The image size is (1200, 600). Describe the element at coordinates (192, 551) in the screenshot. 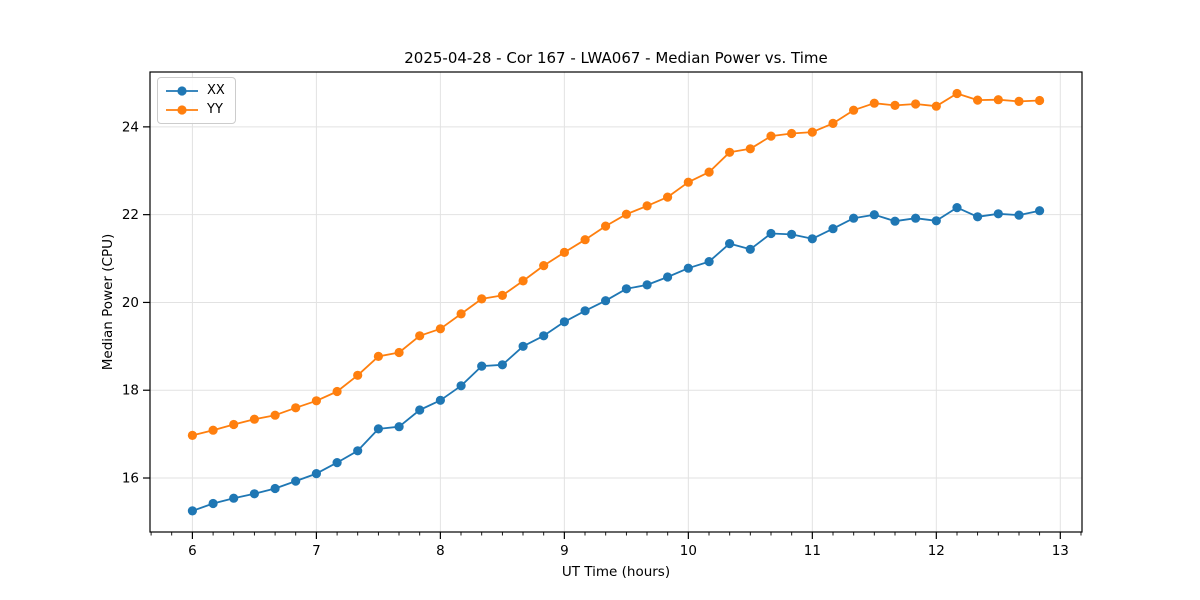

I see `x-tick-label: 6` at that location.